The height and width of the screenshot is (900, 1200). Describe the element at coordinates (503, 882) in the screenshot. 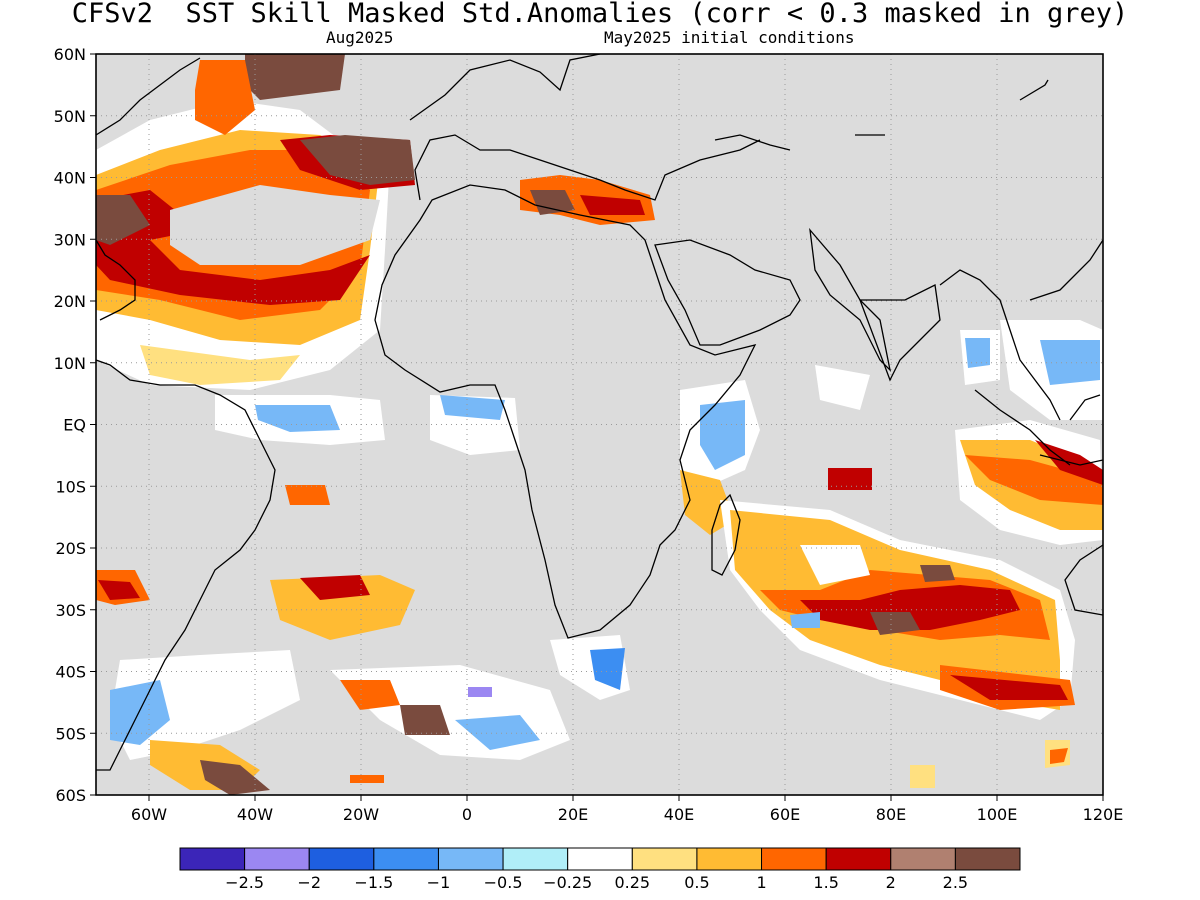

I see `legend-label: −0.5` at that location.